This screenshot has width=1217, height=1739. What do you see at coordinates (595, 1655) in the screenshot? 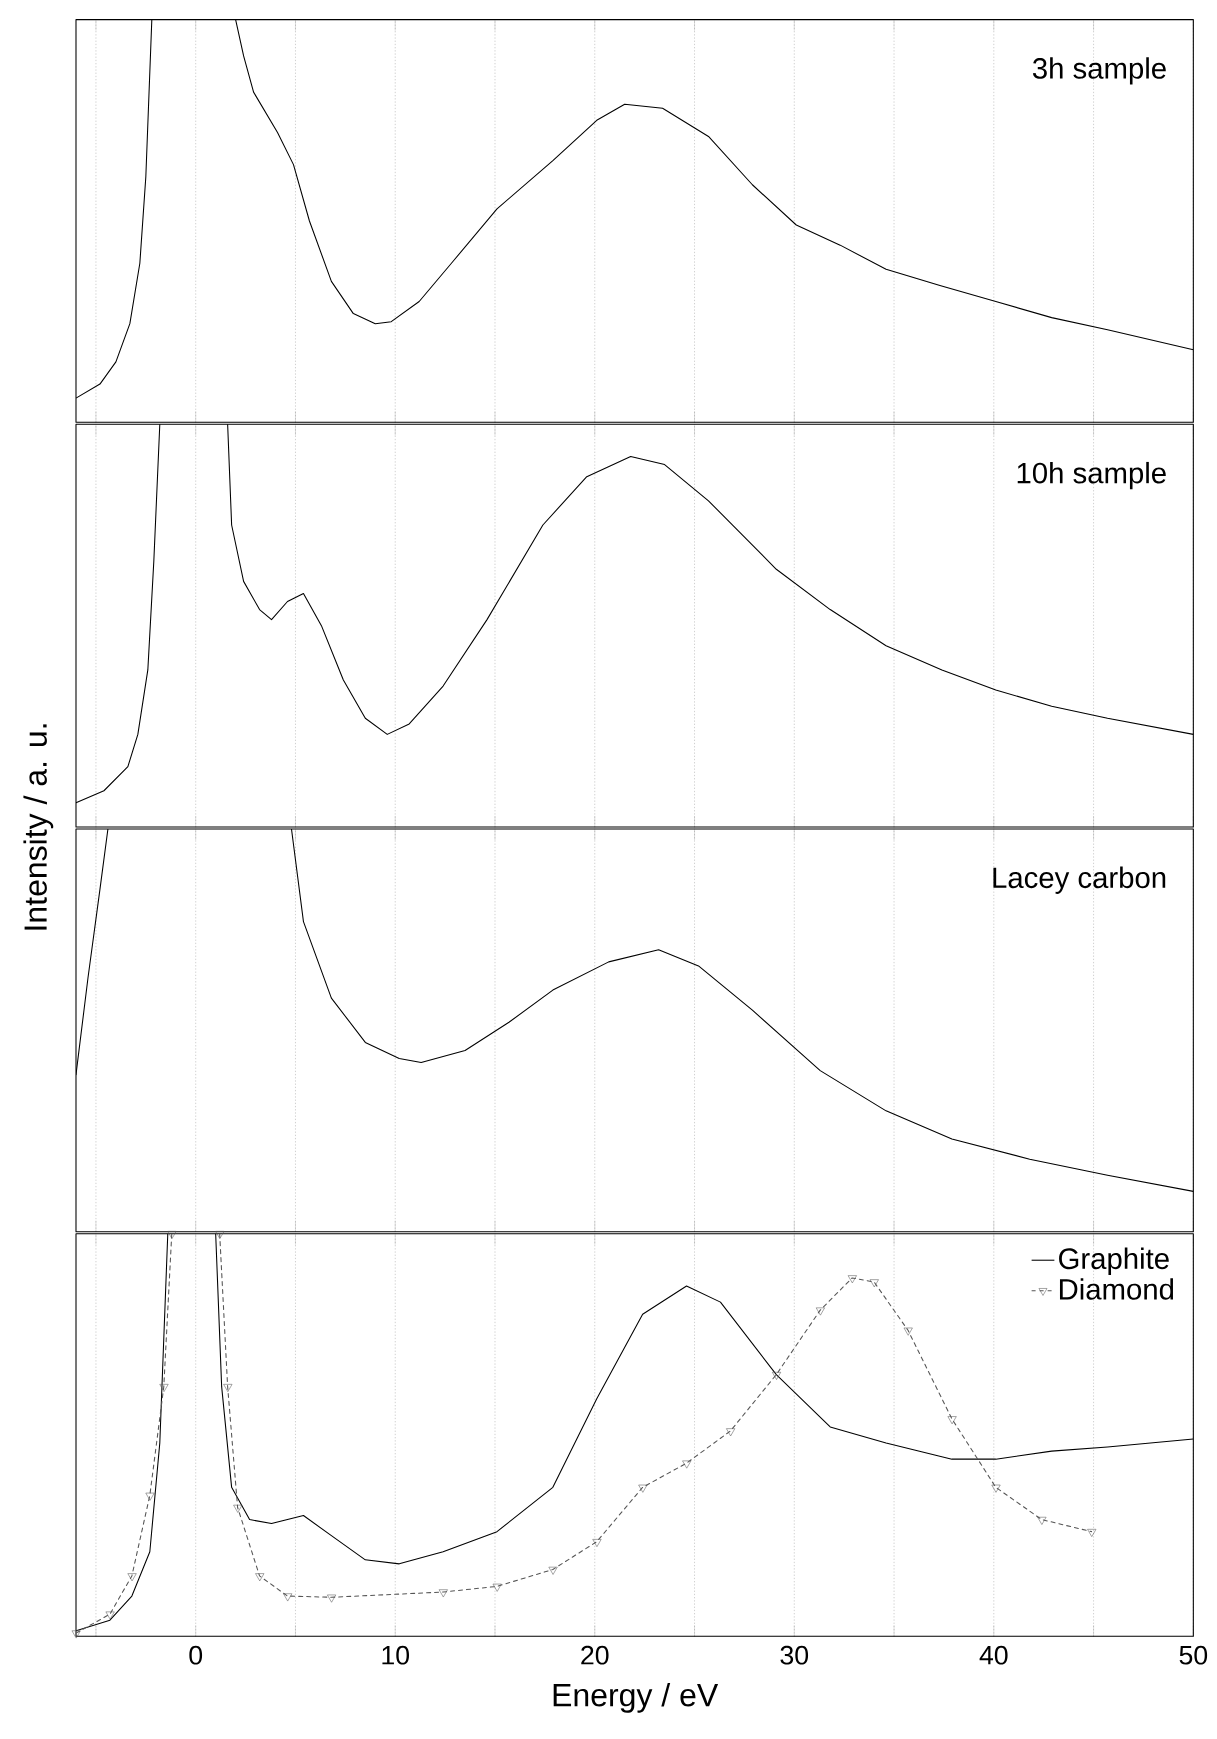
I see `x-tick-label: 20` at bounding box center [595, 1655].